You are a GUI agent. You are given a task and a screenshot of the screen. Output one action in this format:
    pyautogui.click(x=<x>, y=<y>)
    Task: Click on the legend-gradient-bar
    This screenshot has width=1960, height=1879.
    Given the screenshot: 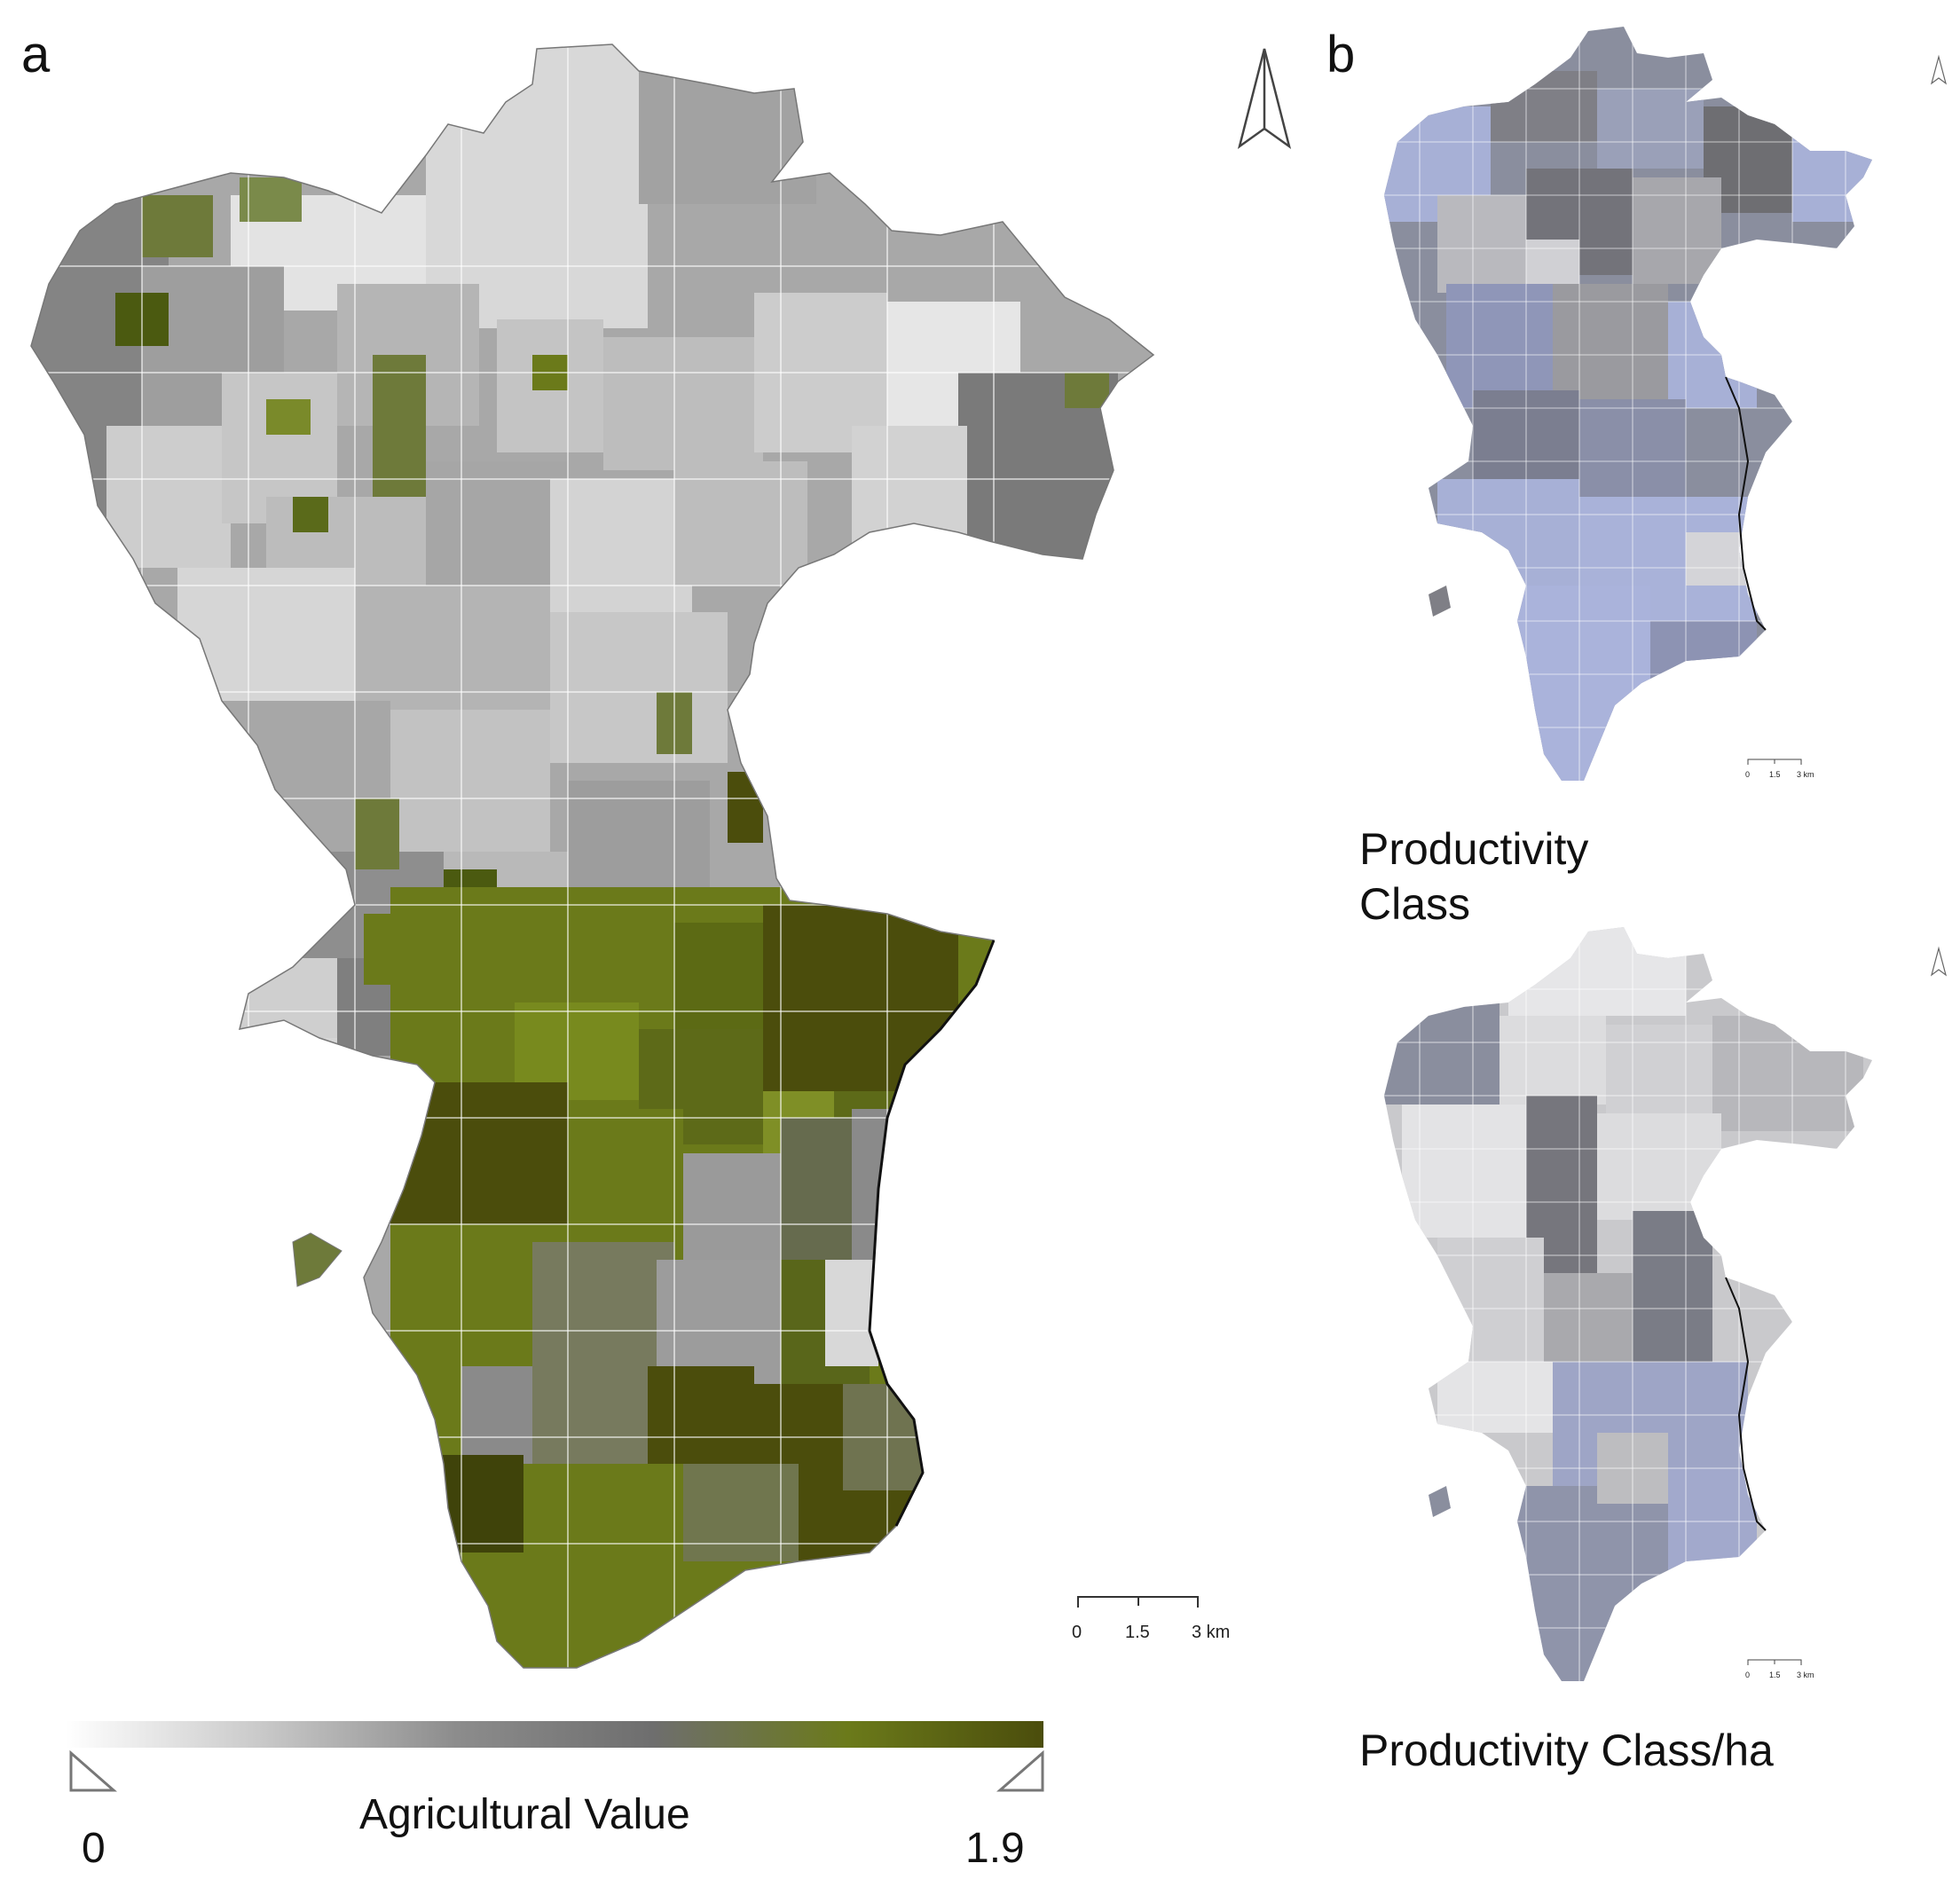 What is the action you would take?
    pyautogui.click(x=554, y=1734)
    